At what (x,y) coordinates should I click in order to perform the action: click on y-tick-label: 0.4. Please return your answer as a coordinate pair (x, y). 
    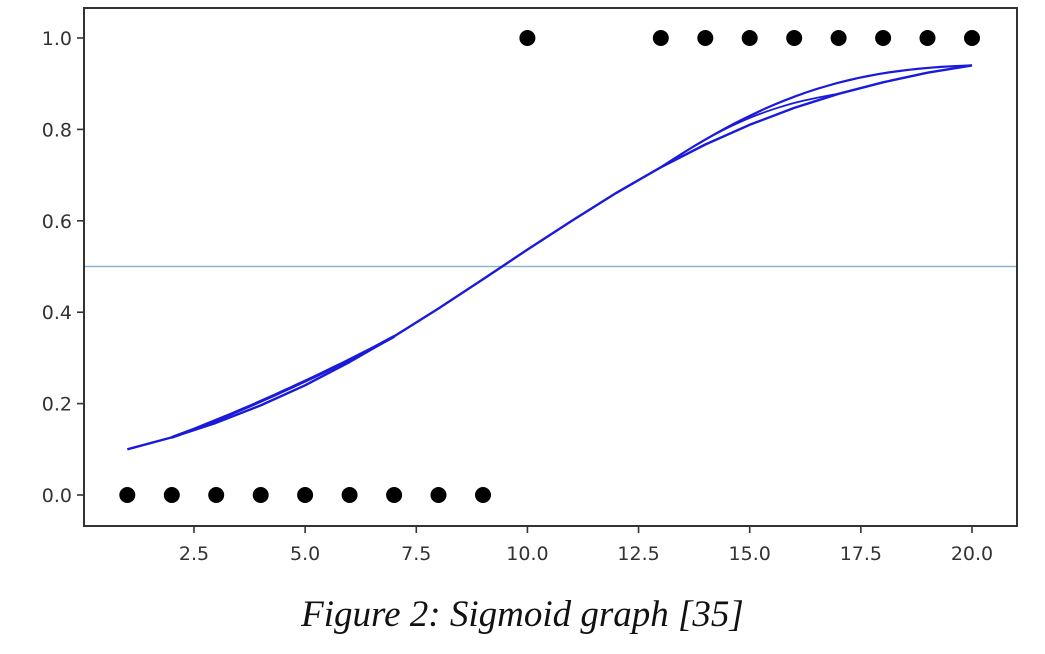
    Looking at the image, I should click on (57, 313).